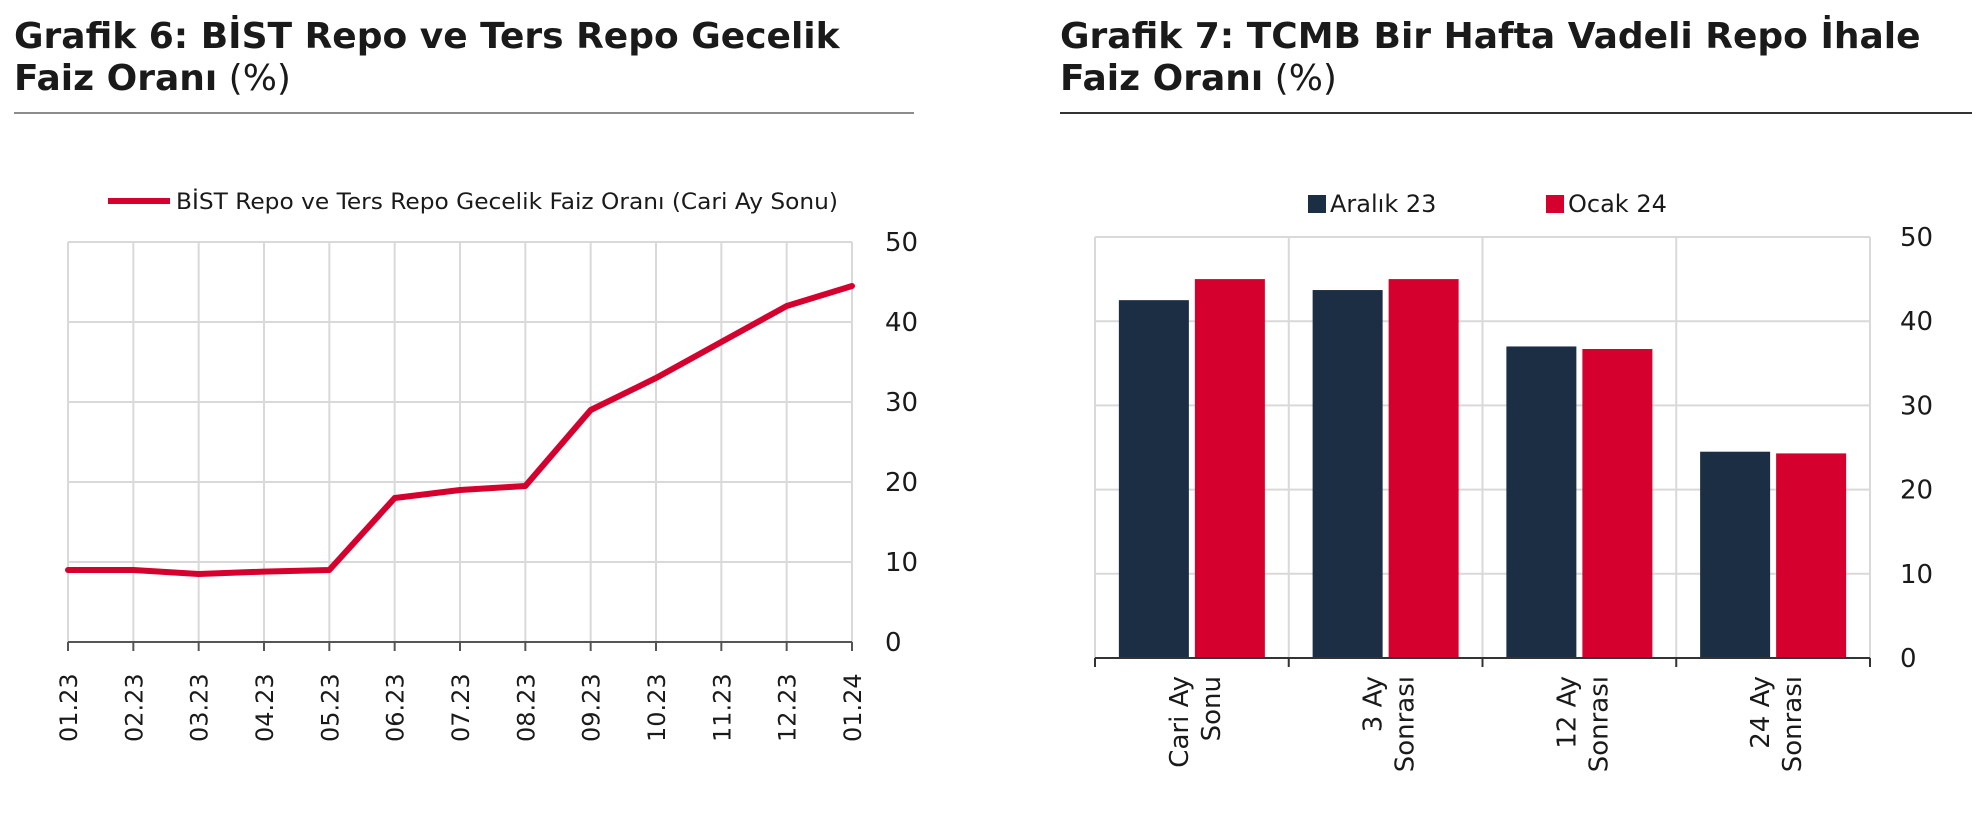 This screenshot has width=1980, height=814. I want to click on chart7-x-tick-label: 12 Ay, so click(1567, 712).